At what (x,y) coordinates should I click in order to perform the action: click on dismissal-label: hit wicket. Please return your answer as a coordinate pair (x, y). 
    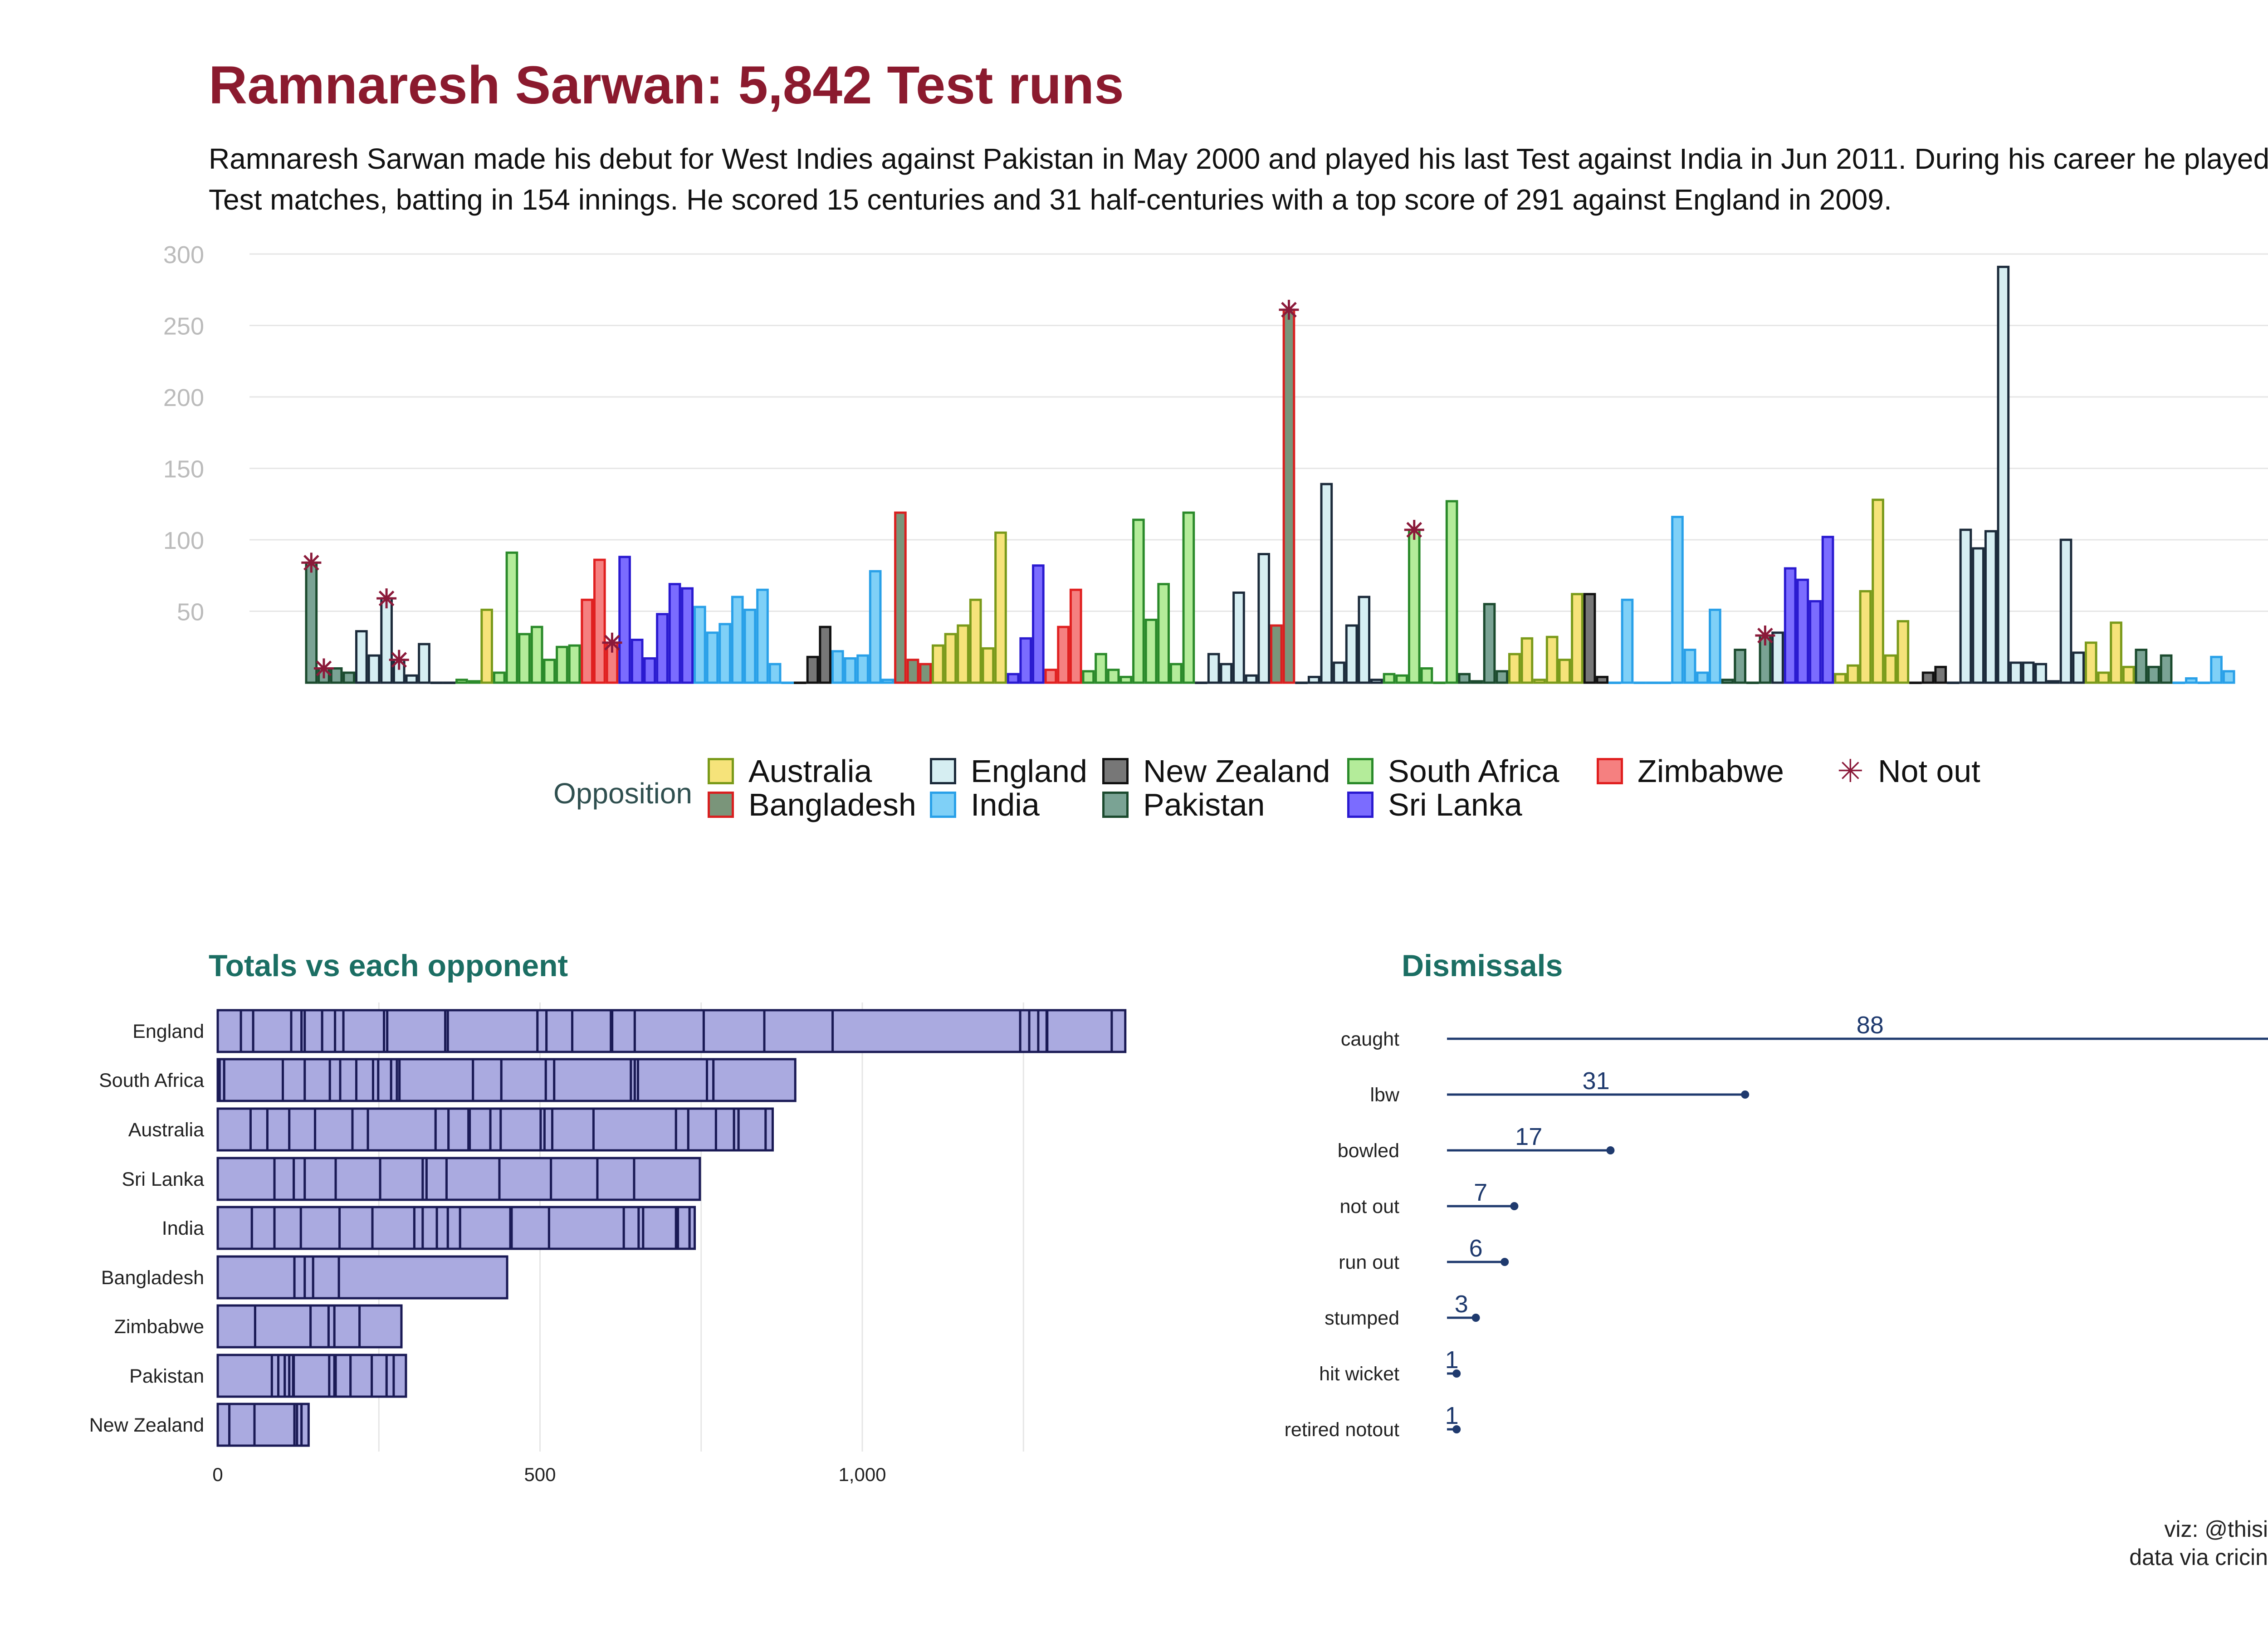
    Looking at the image, I should click on (1359, 1374).